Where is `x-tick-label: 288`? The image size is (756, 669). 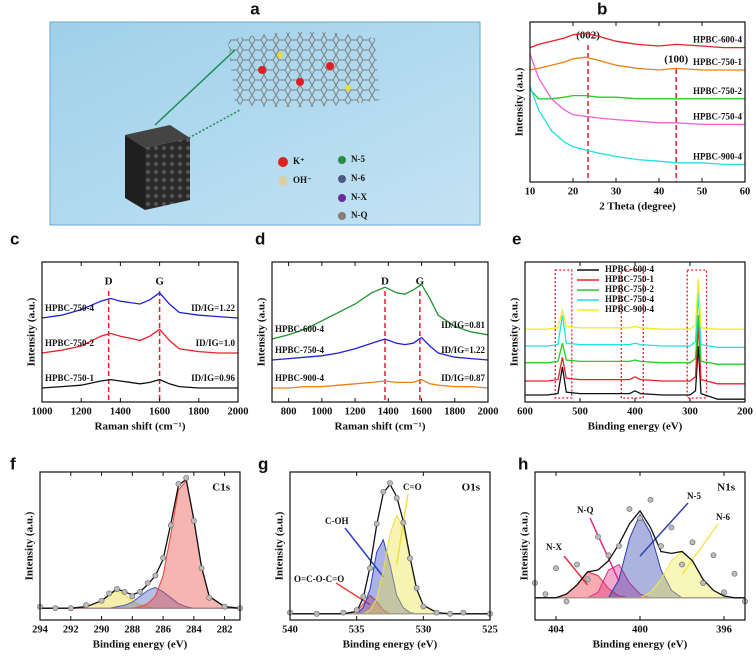
x-tick-label: 288 is located at coordinates (132, 629).